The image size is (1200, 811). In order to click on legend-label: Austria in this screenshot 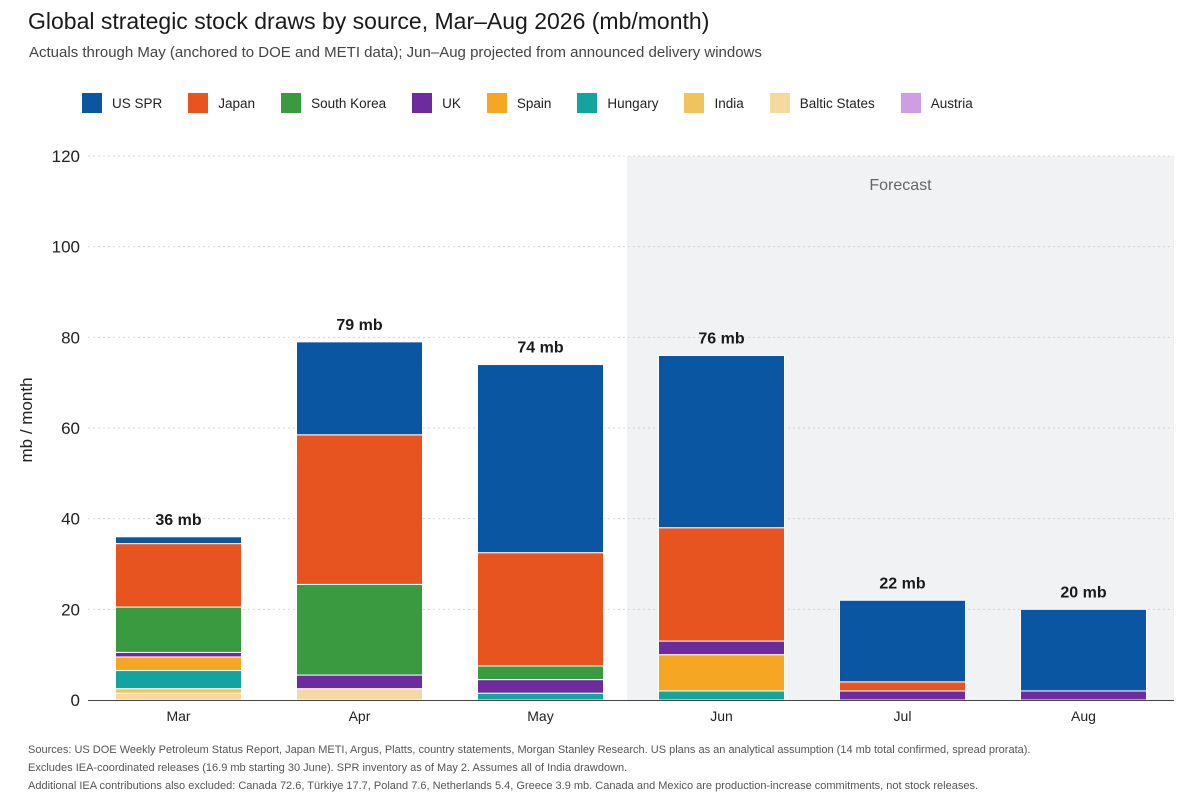, I will do `click(951, 103)`.